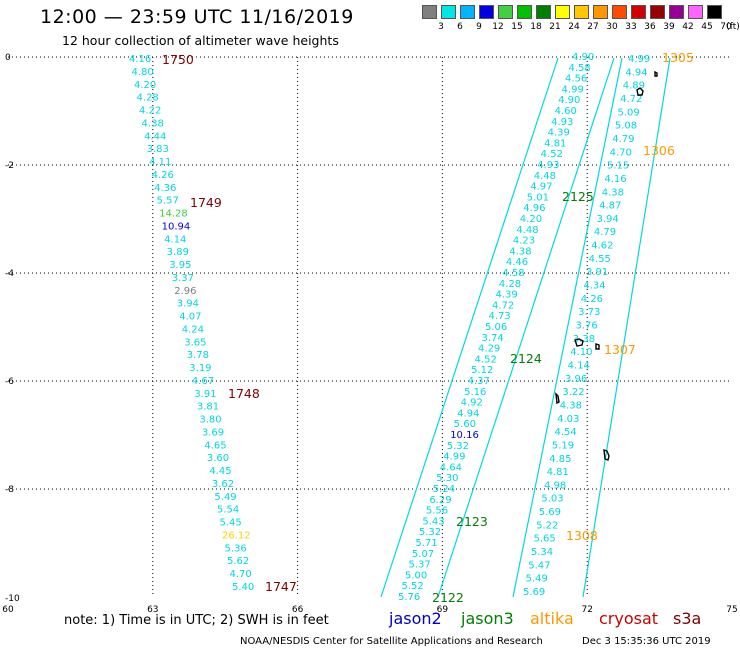 Image resolution: width=740 pixels, height=650 pixels. What do you see at coordinates (8, 610) in the screenshot?
I see `x-tick-label: 60` at bounding box center [8, 610].